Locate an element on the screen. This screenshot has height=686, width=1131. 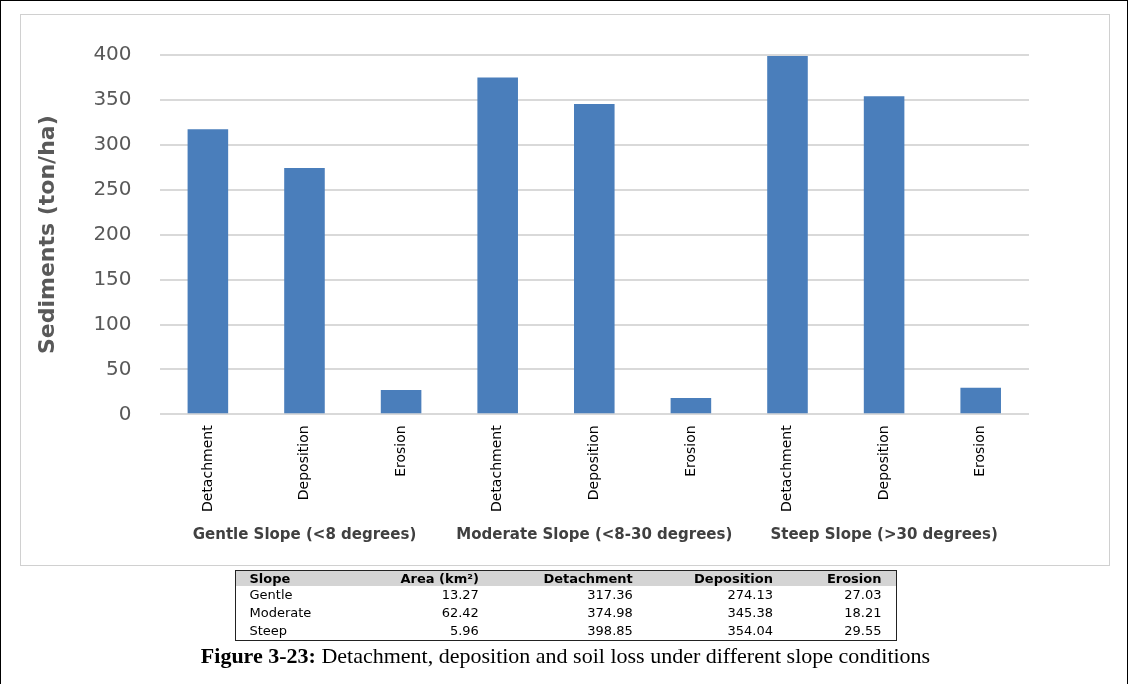
text: Moderate Slope (<8-30 degrees) is located at coordinates (594, 533).